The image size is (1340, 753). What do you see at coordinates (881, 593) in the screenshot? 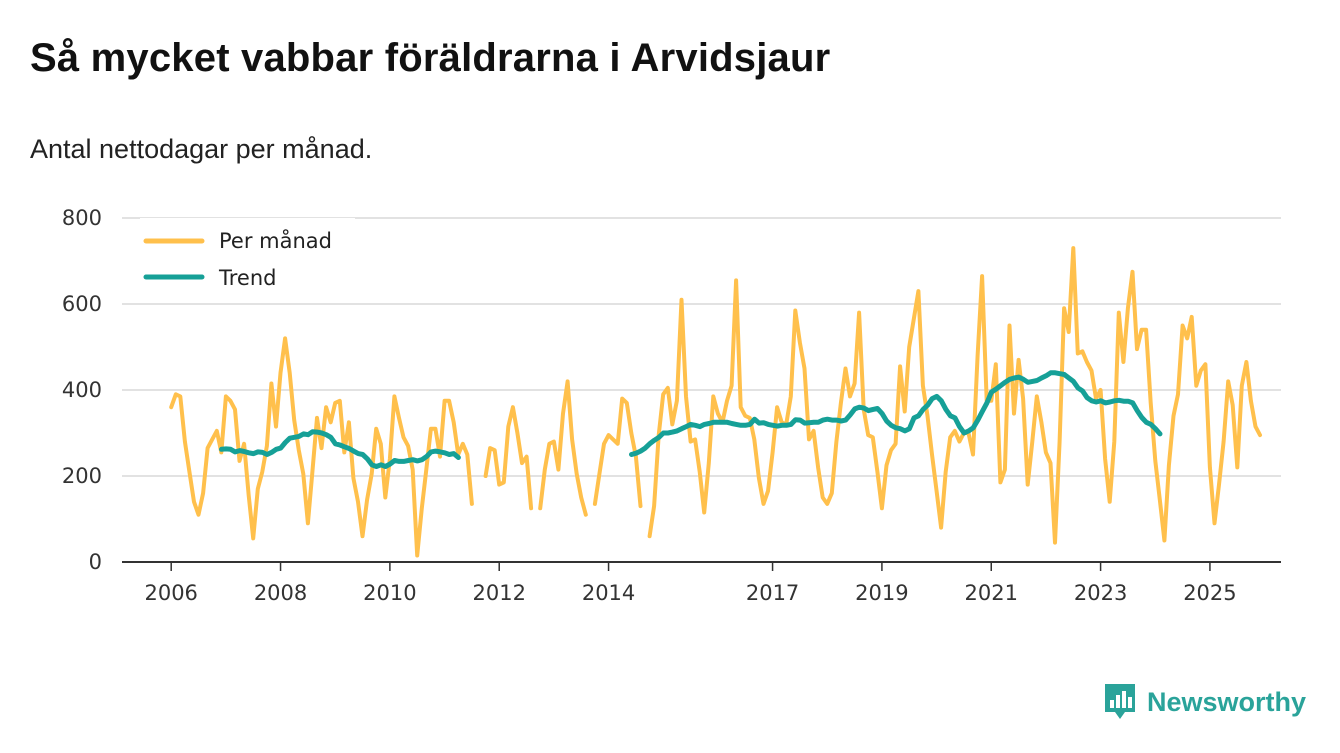
I see `x-tick-label-2019: 2019` at bounding box center [881, 593].